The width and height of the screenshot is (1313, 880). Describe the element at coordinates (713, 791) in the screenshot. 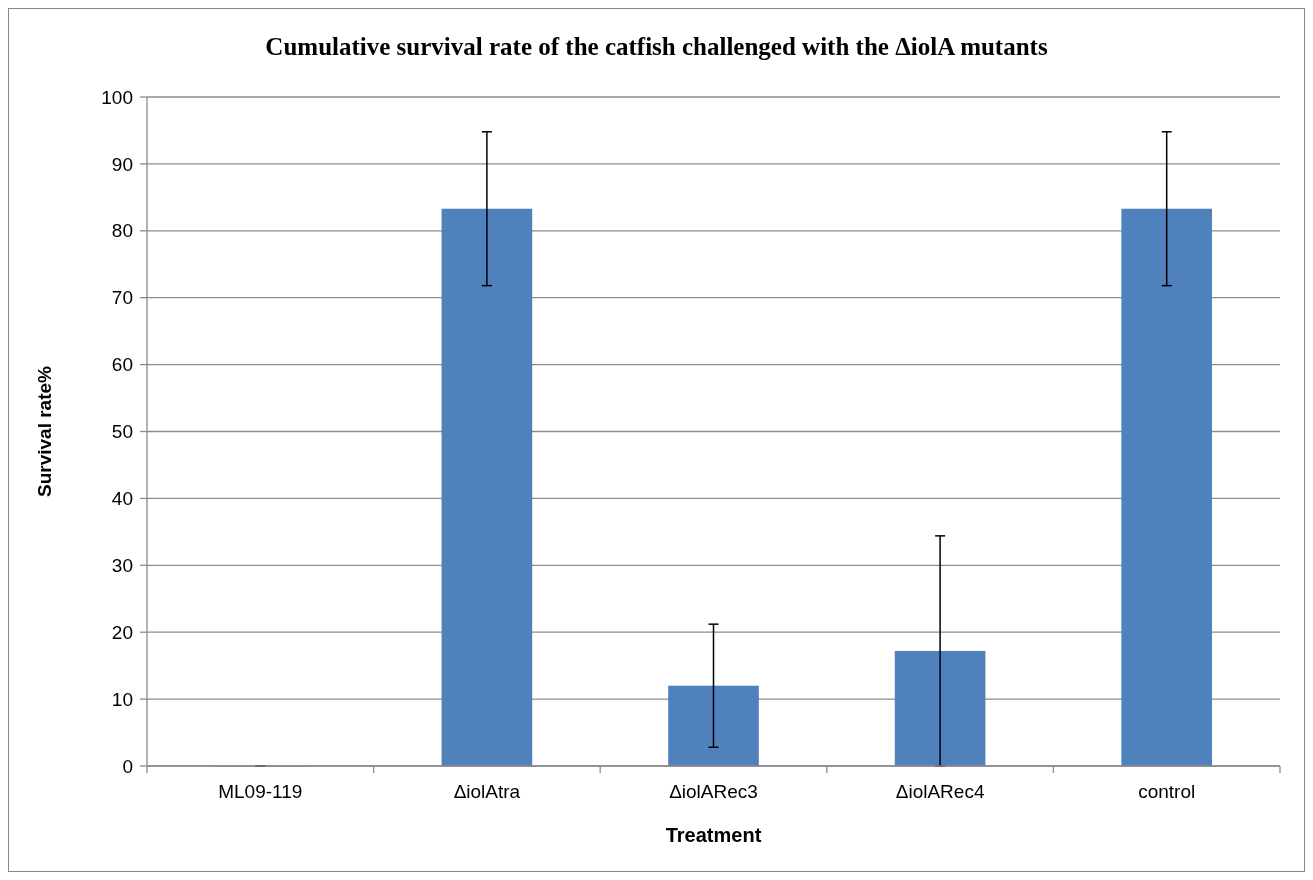

I see `x-tick-label: ΔiolARec3` at that location.